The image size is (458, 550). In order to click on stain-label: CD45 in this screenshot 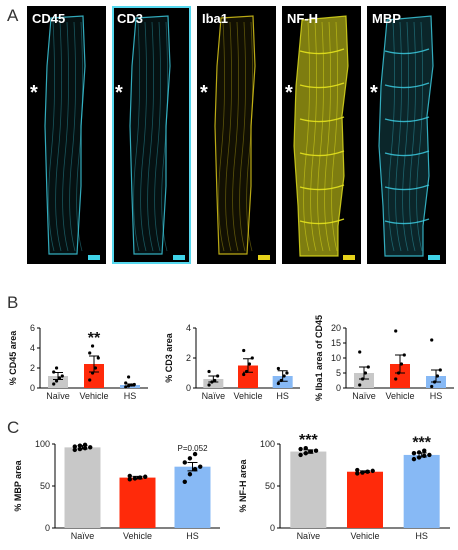, I will do `click(49, 18)`.